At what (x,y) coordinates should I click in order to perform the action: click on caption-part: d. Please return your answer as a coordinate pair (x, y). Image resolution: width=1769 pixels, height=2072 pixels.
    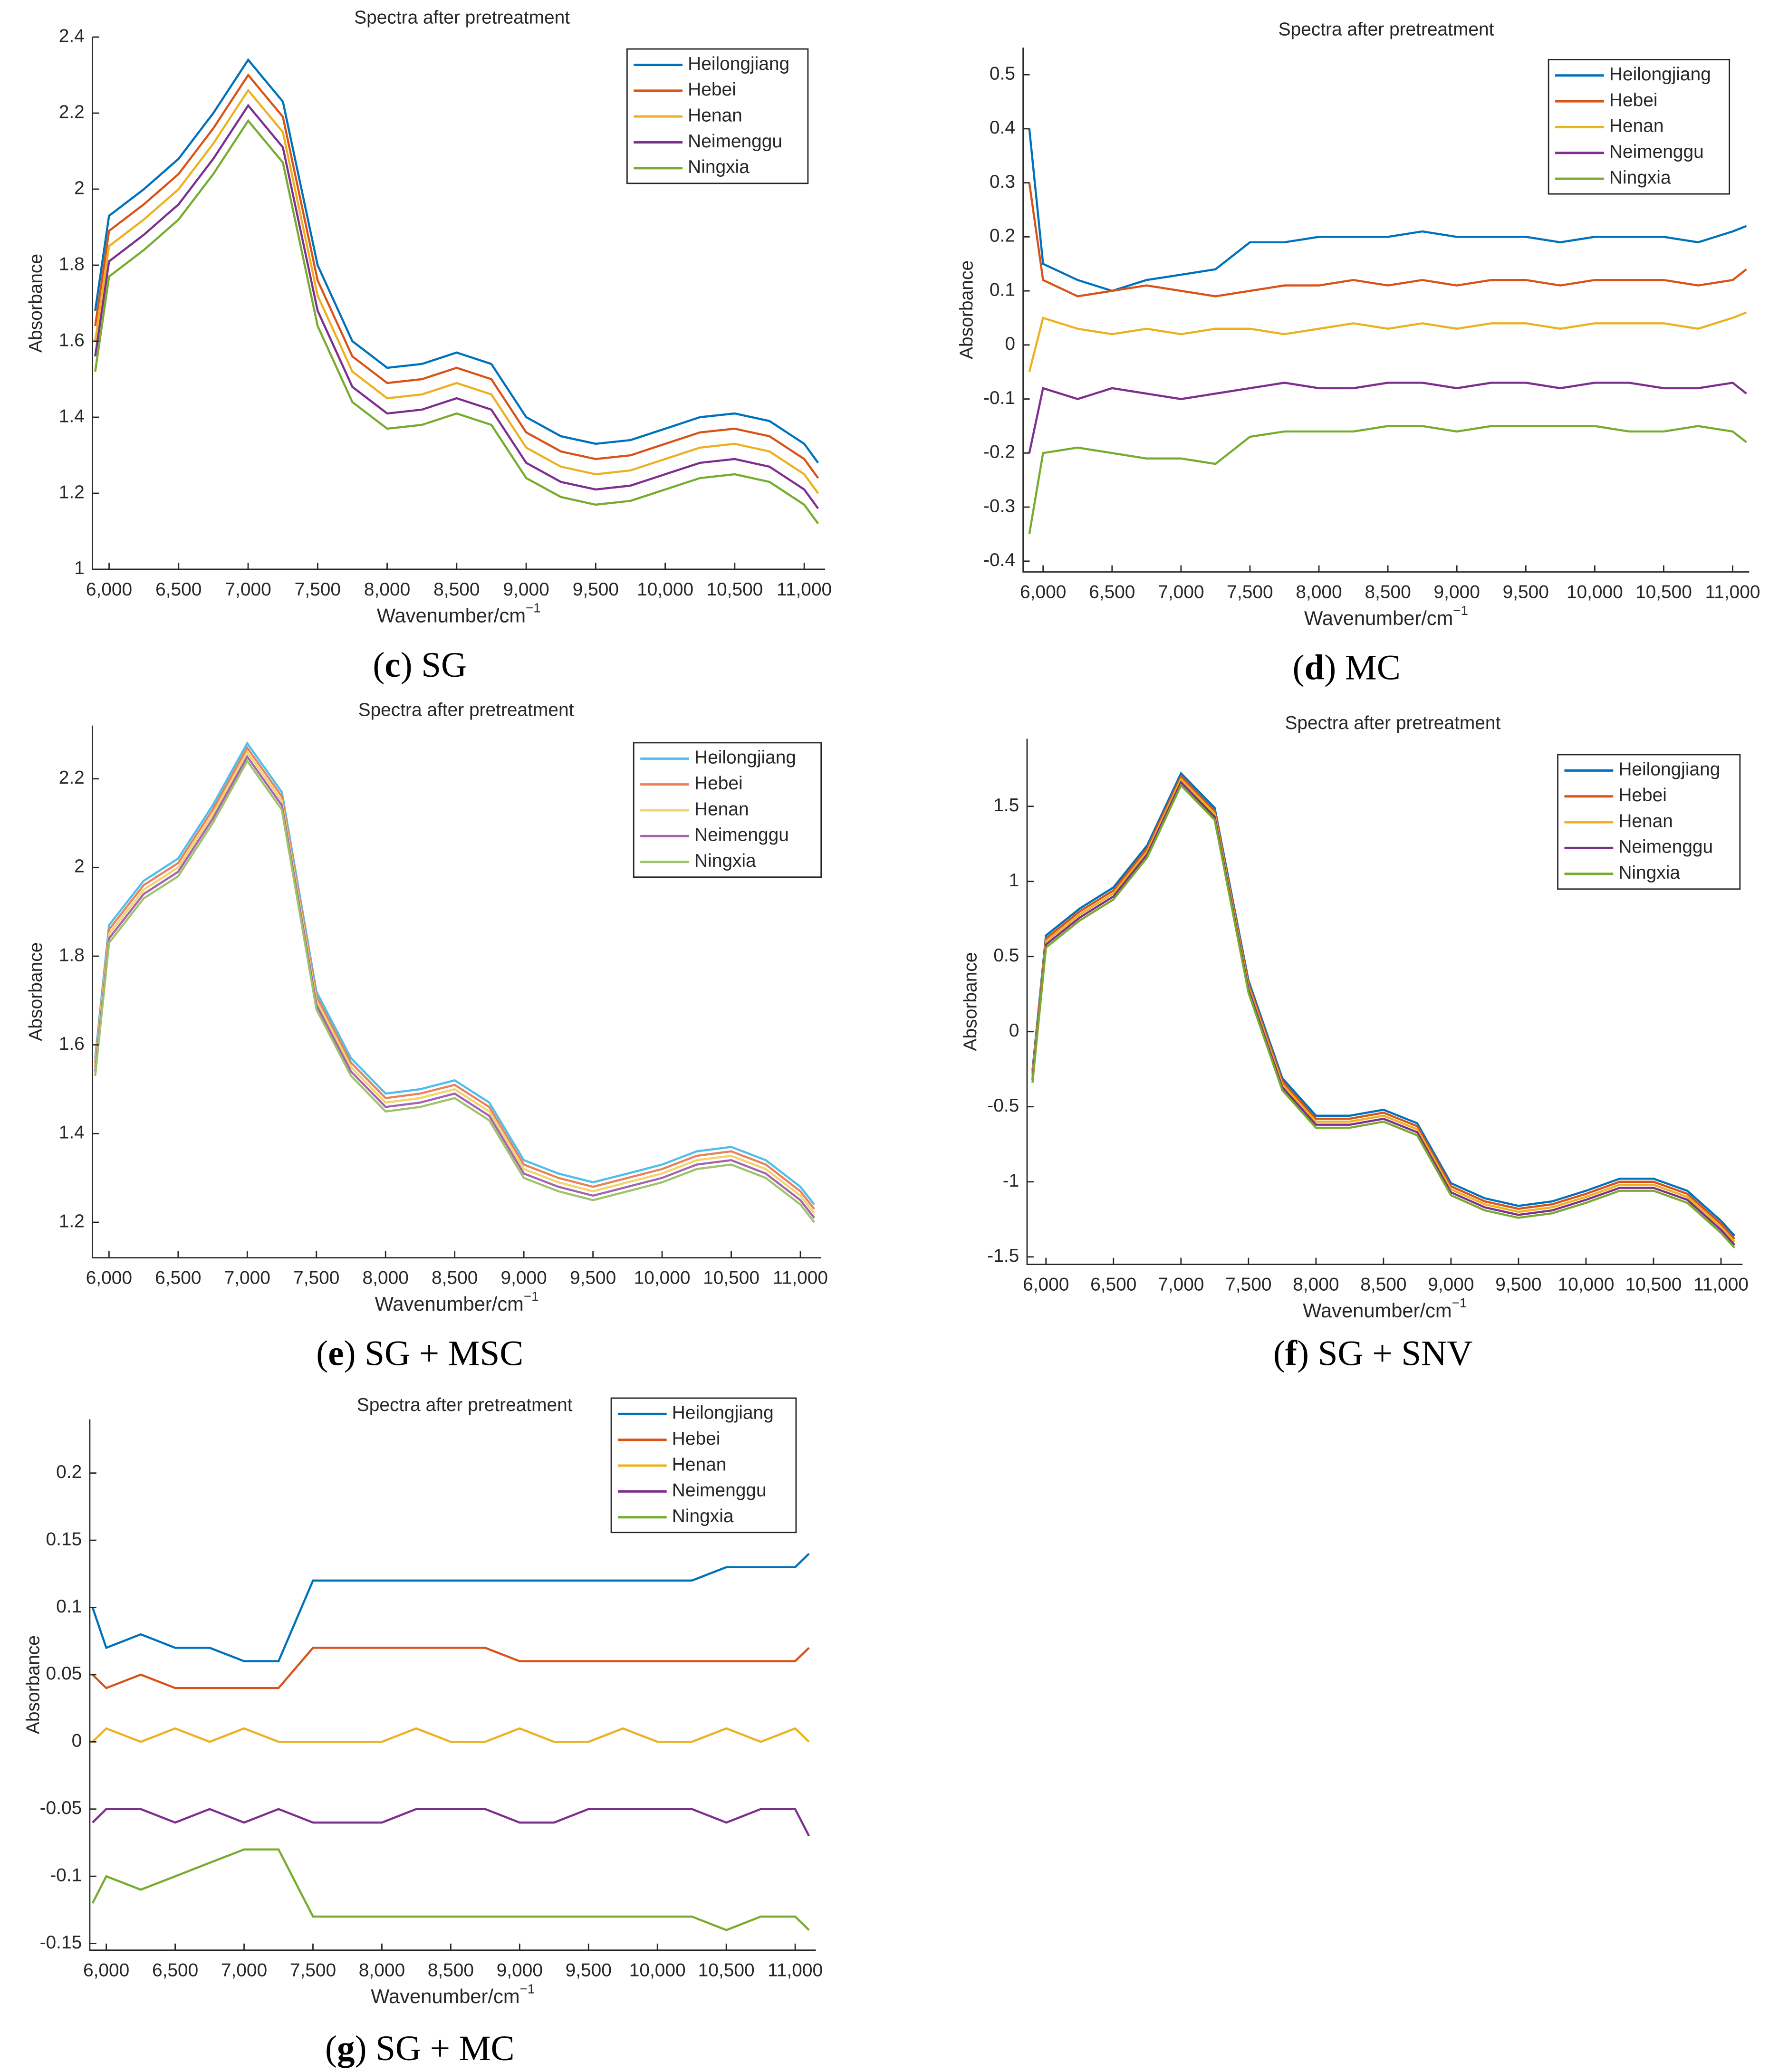
    Looking at the image, I should click on (1315, 668).